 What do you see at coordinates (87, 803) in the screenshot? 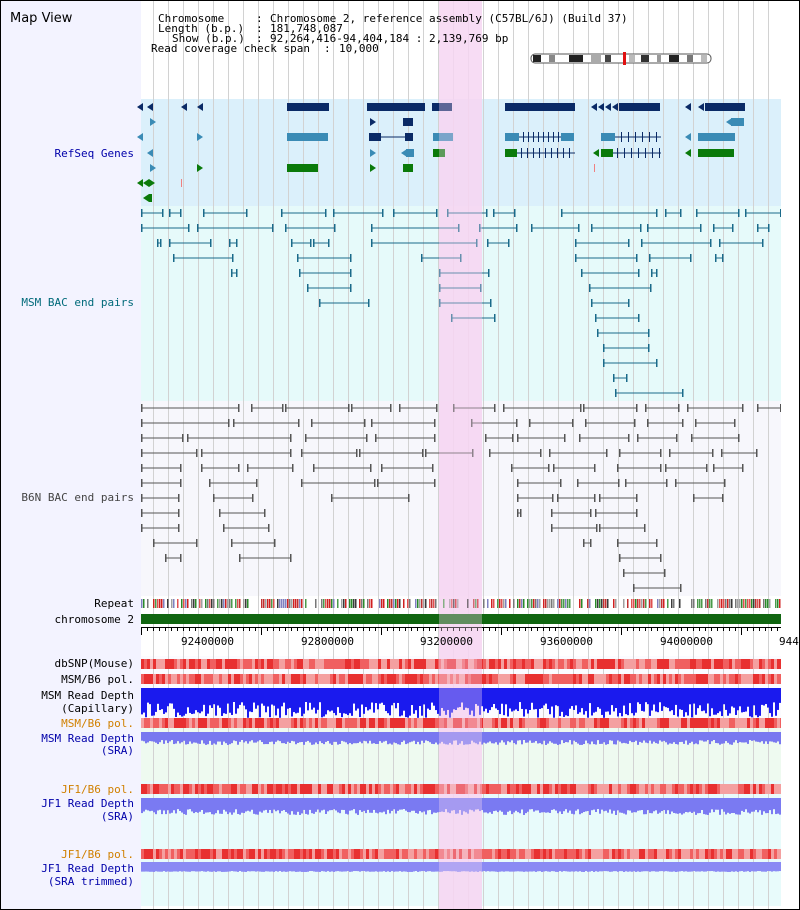
I see `track-label-jf1-depth-1: JF1 Read Depth` at bounding box center [87, 803].